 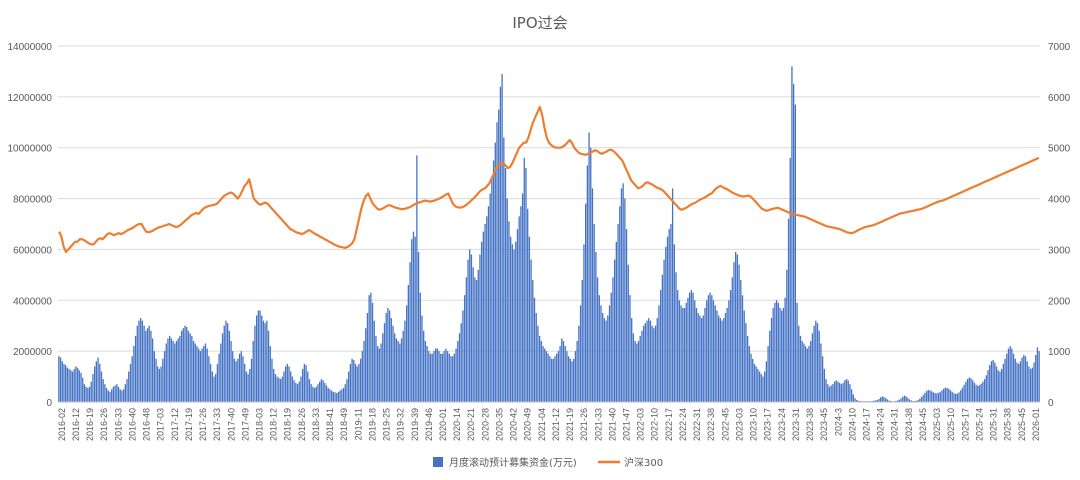 What do you see at coordinates (217, 424) in the screenshot?
I see `x-tick-label: 2017-33` at bounding box center [217, 424].